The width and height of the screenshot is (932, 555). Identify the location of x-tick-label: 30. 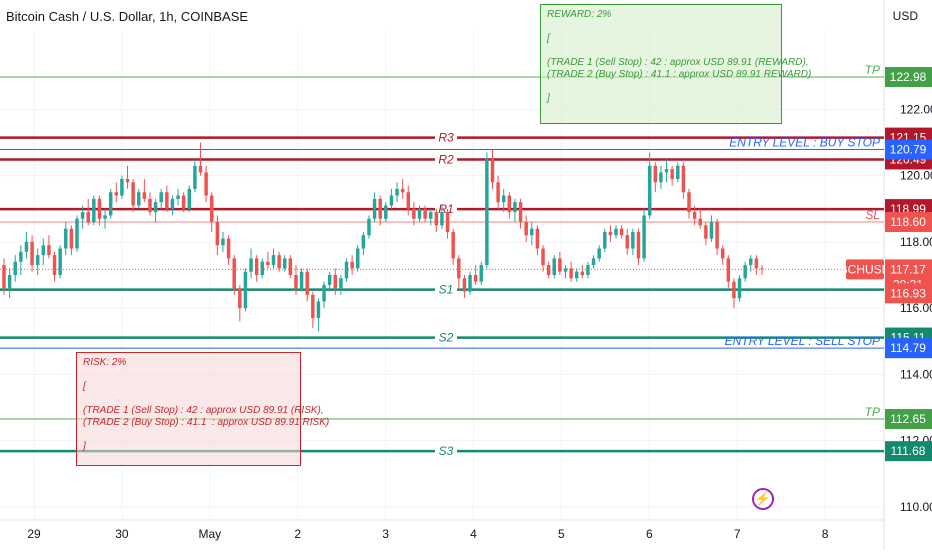
(122, 534).